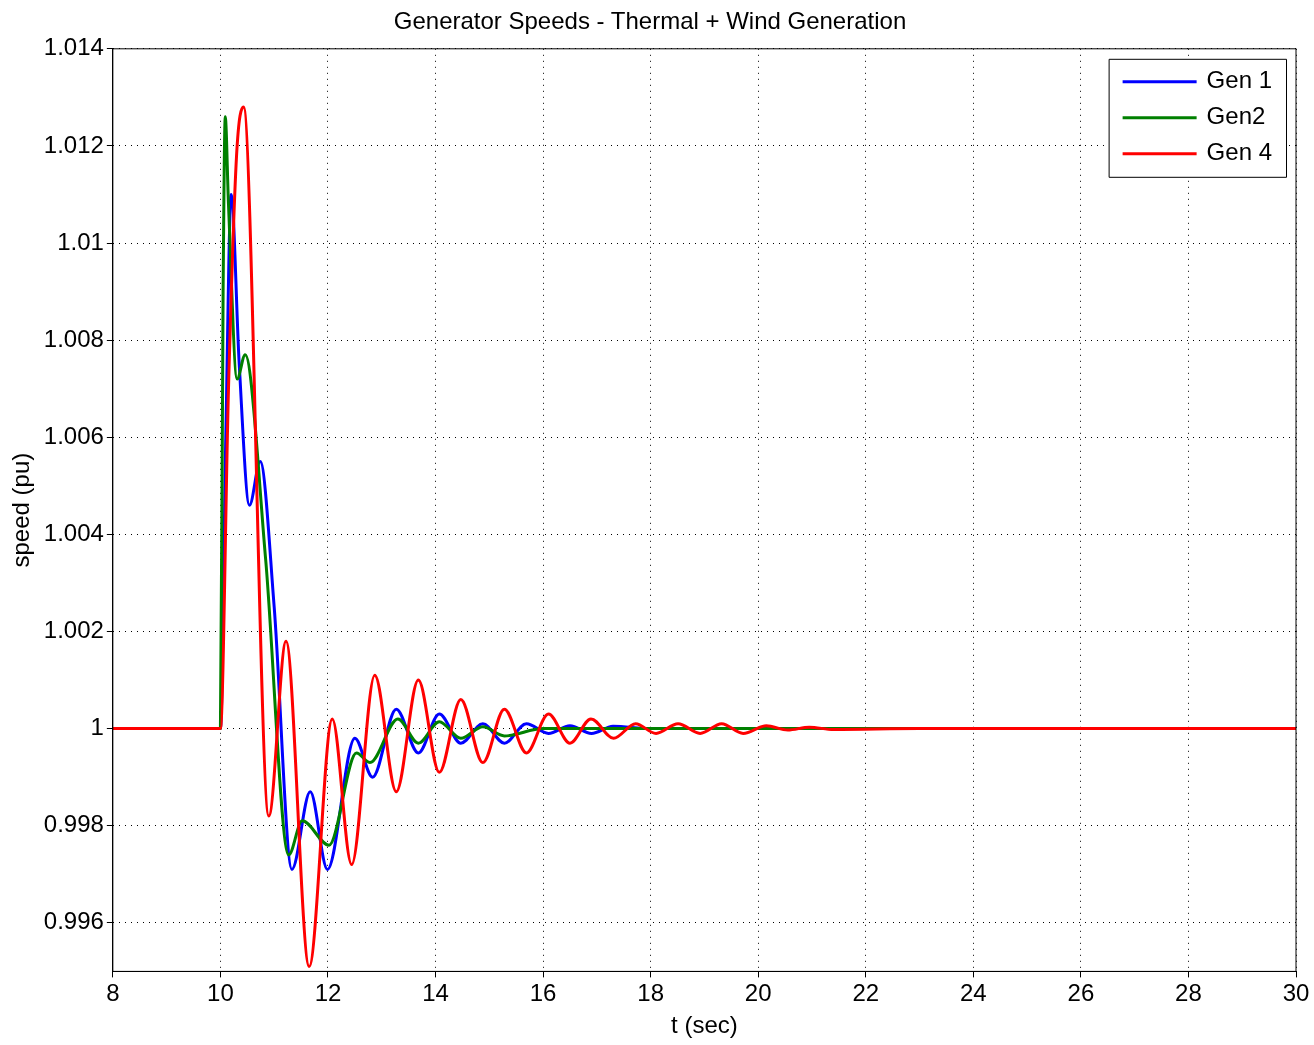  I want to click on x-tick-label: 14, so click(435, 993).